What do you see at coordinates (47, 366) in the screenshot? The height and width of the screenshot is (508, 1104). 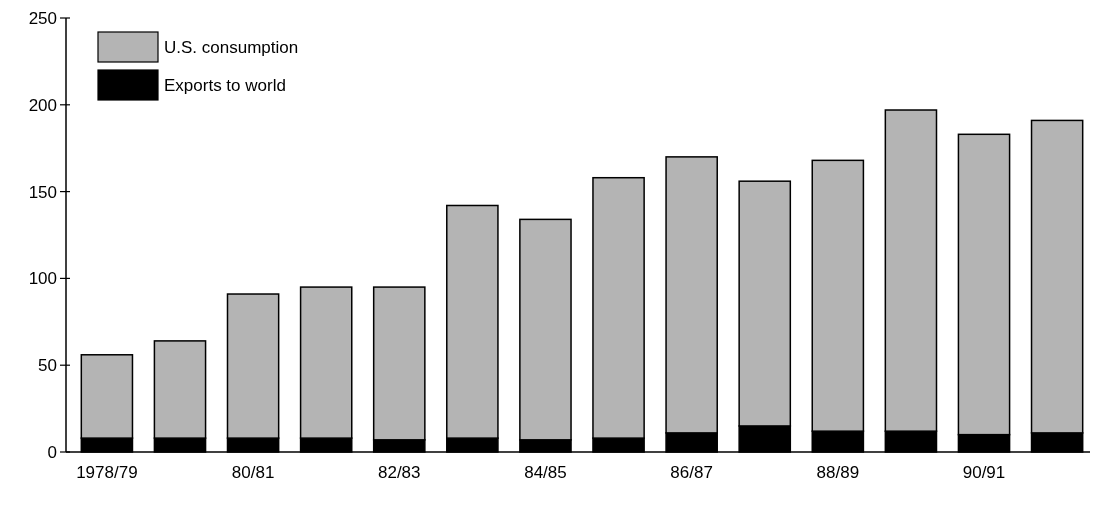 I see `y-tick-label: 50` at bounding box center [47, 366].